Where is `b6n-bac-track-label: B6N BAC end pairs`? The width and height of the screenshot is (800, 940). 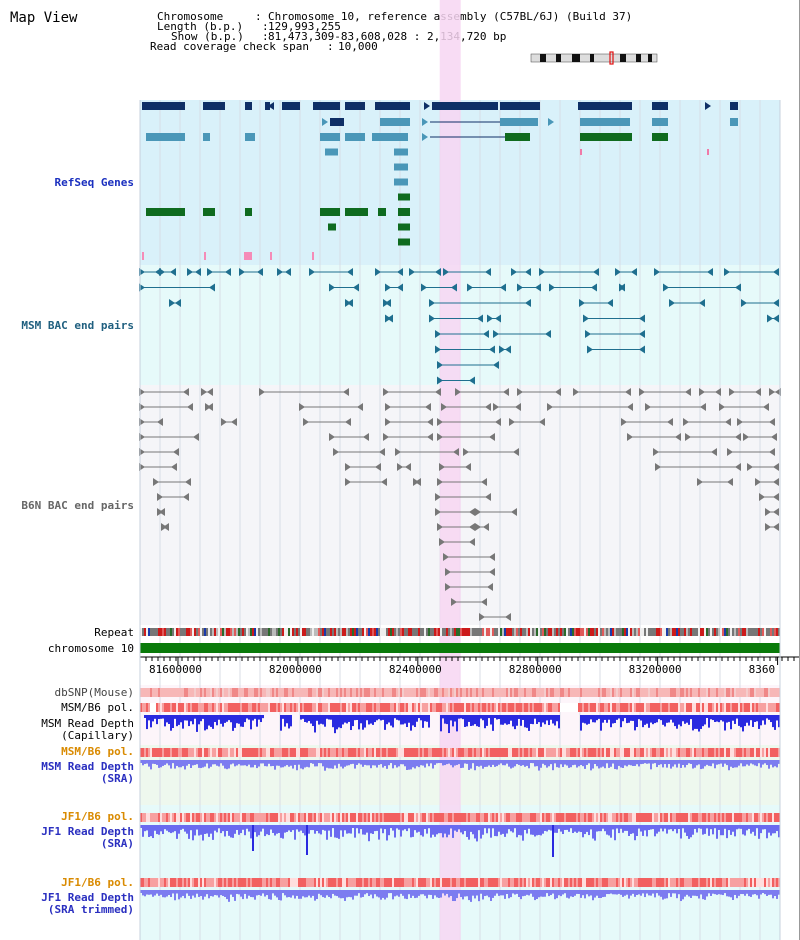 b6n-bac-track-label: B6N BAC end pairs is located at coordinates (77, 505).